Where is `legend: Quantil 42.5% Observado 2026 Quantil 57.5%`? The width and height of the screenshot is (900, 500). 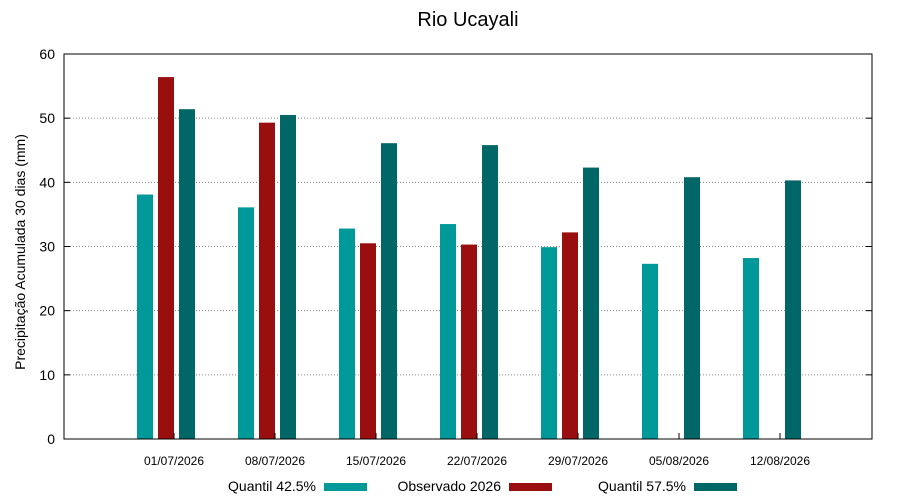
legend: Quantil 42.5% Observado 2026 Quantil 57.5% is located at coordinates (482, 486).